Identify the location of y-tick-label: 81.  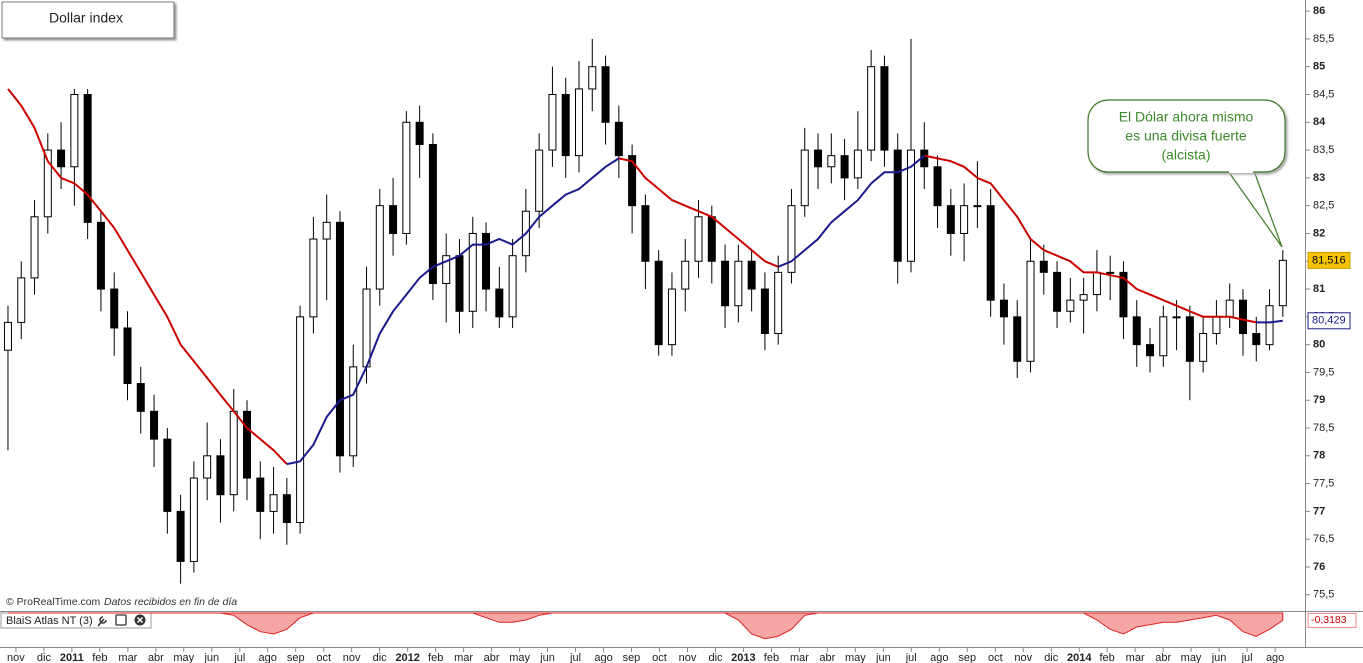
(1319, 289).